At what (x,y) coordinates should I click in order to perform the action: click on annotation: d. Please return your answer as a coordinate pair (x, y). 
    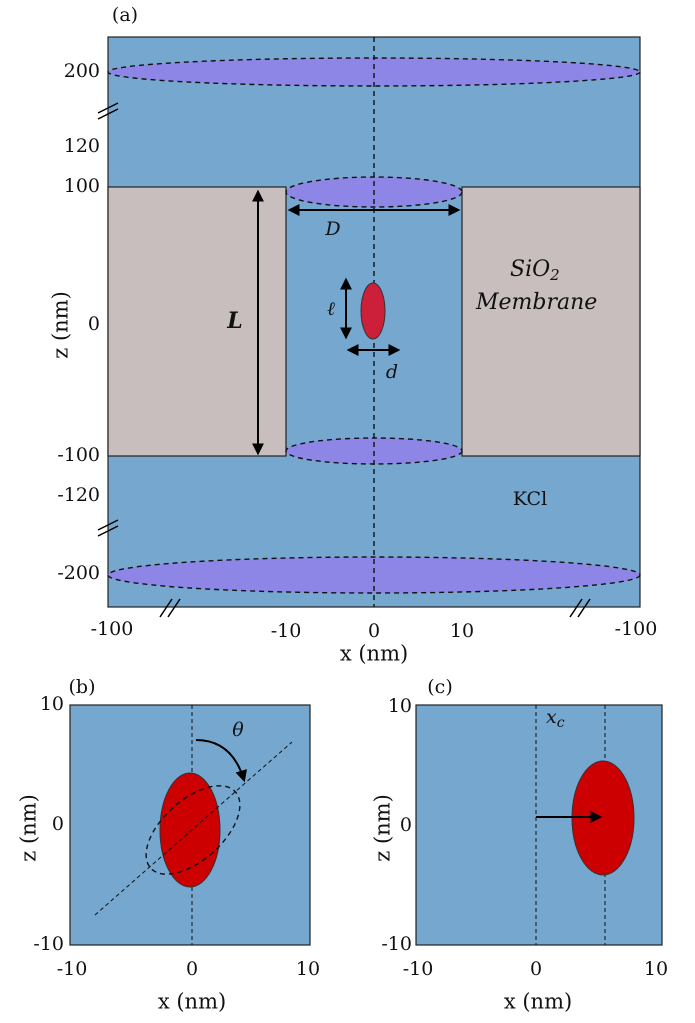
    Looking at the image, I should click on (392, 372).